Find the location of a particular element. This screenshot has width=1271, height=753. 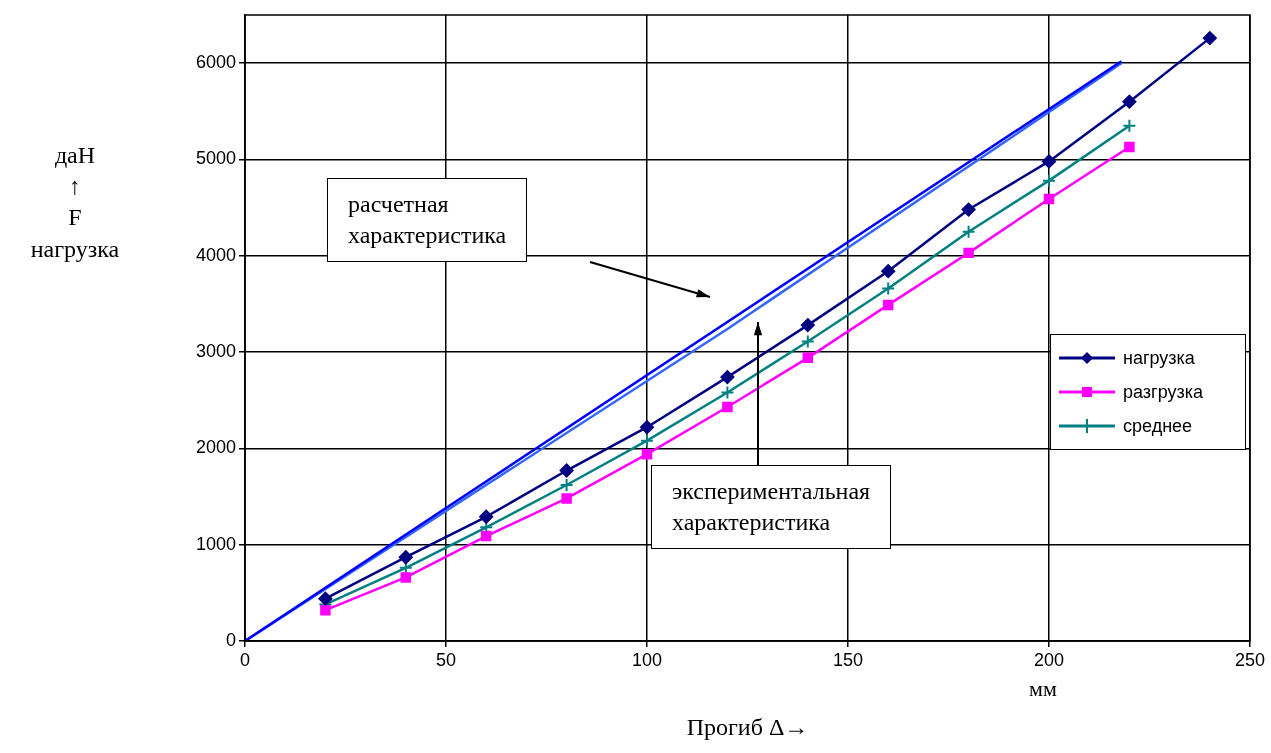

y-axis-title: даН ↑ F нагрузка is located at coordinates (75, 202).